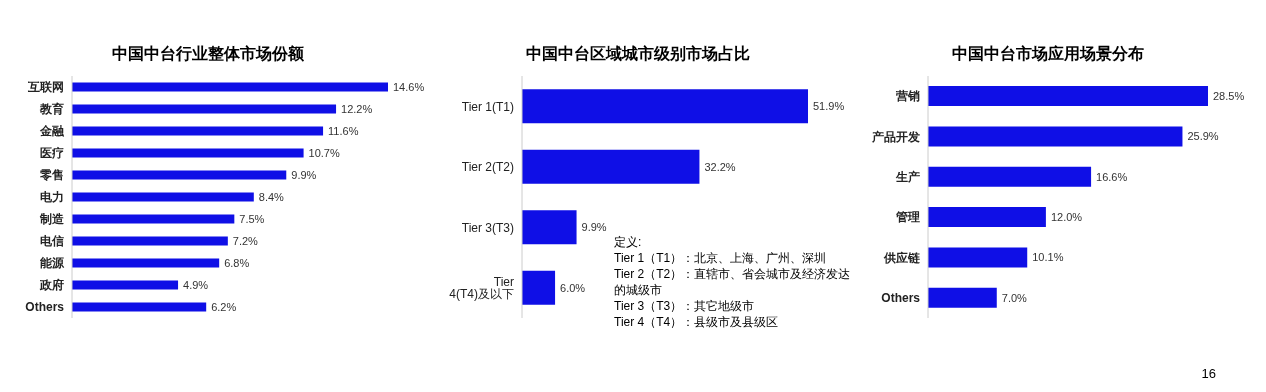  I want to click on y-tick-label: 管理, so click(907, 217).